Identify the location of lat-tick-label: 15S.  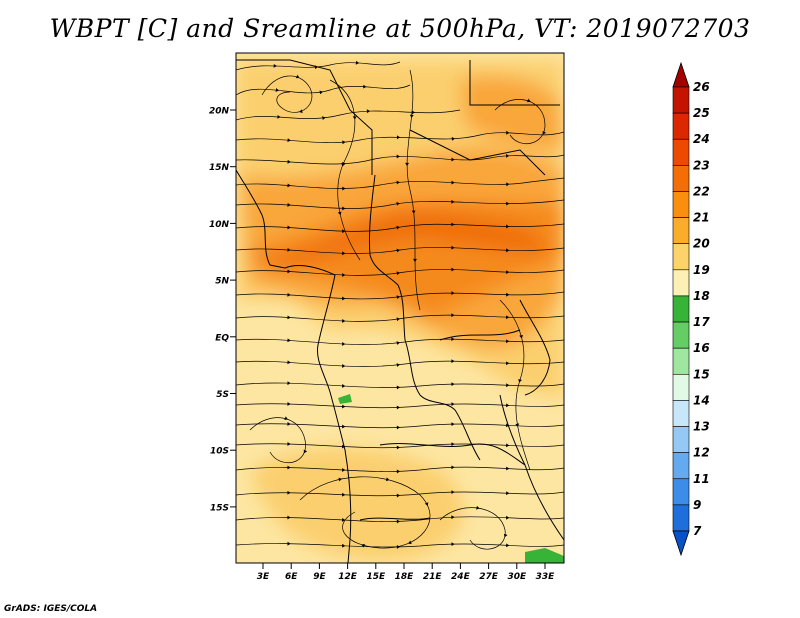
(219, 508).